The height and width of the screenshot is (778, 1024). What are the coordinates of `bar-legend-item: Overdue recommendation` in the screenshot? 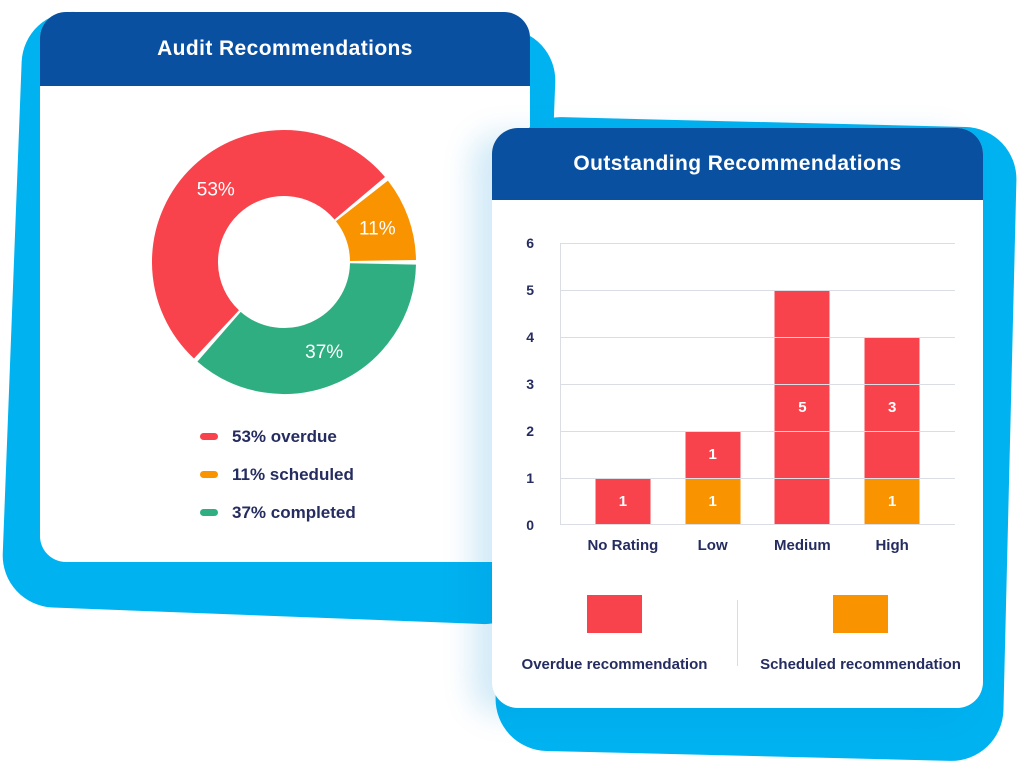 It's located at (614, 633).